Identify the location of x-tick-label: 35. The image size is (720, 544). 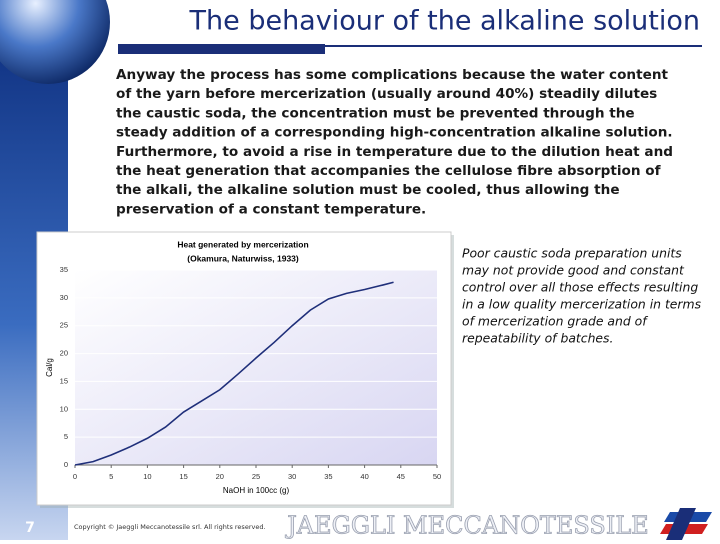
(328, 476).